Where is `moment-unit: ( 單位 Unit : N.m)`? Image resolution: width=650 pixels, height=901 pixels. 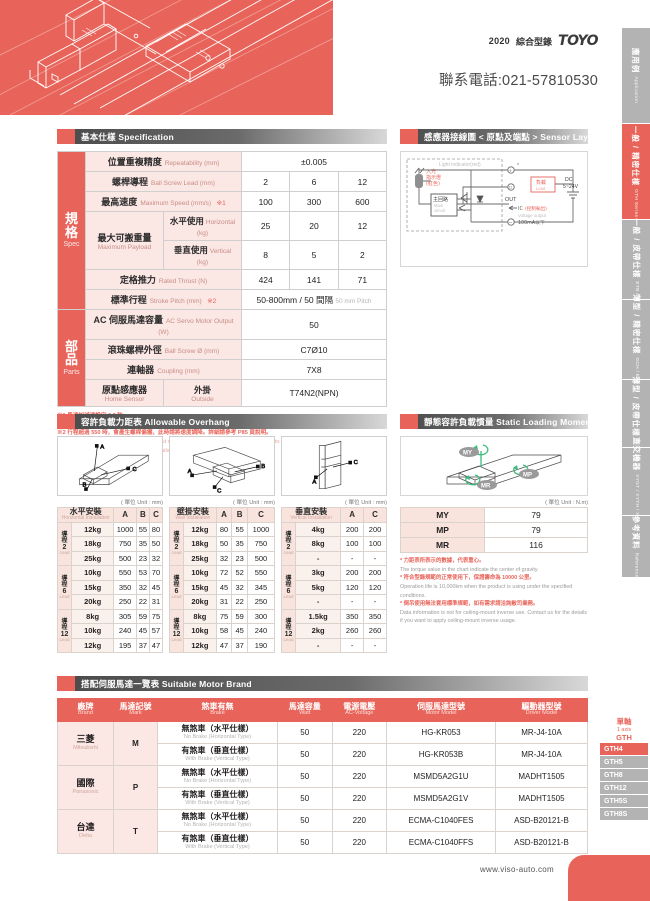 moment-unit: ( 單位 Unit : N.m) is located at coordinates (566, 503).